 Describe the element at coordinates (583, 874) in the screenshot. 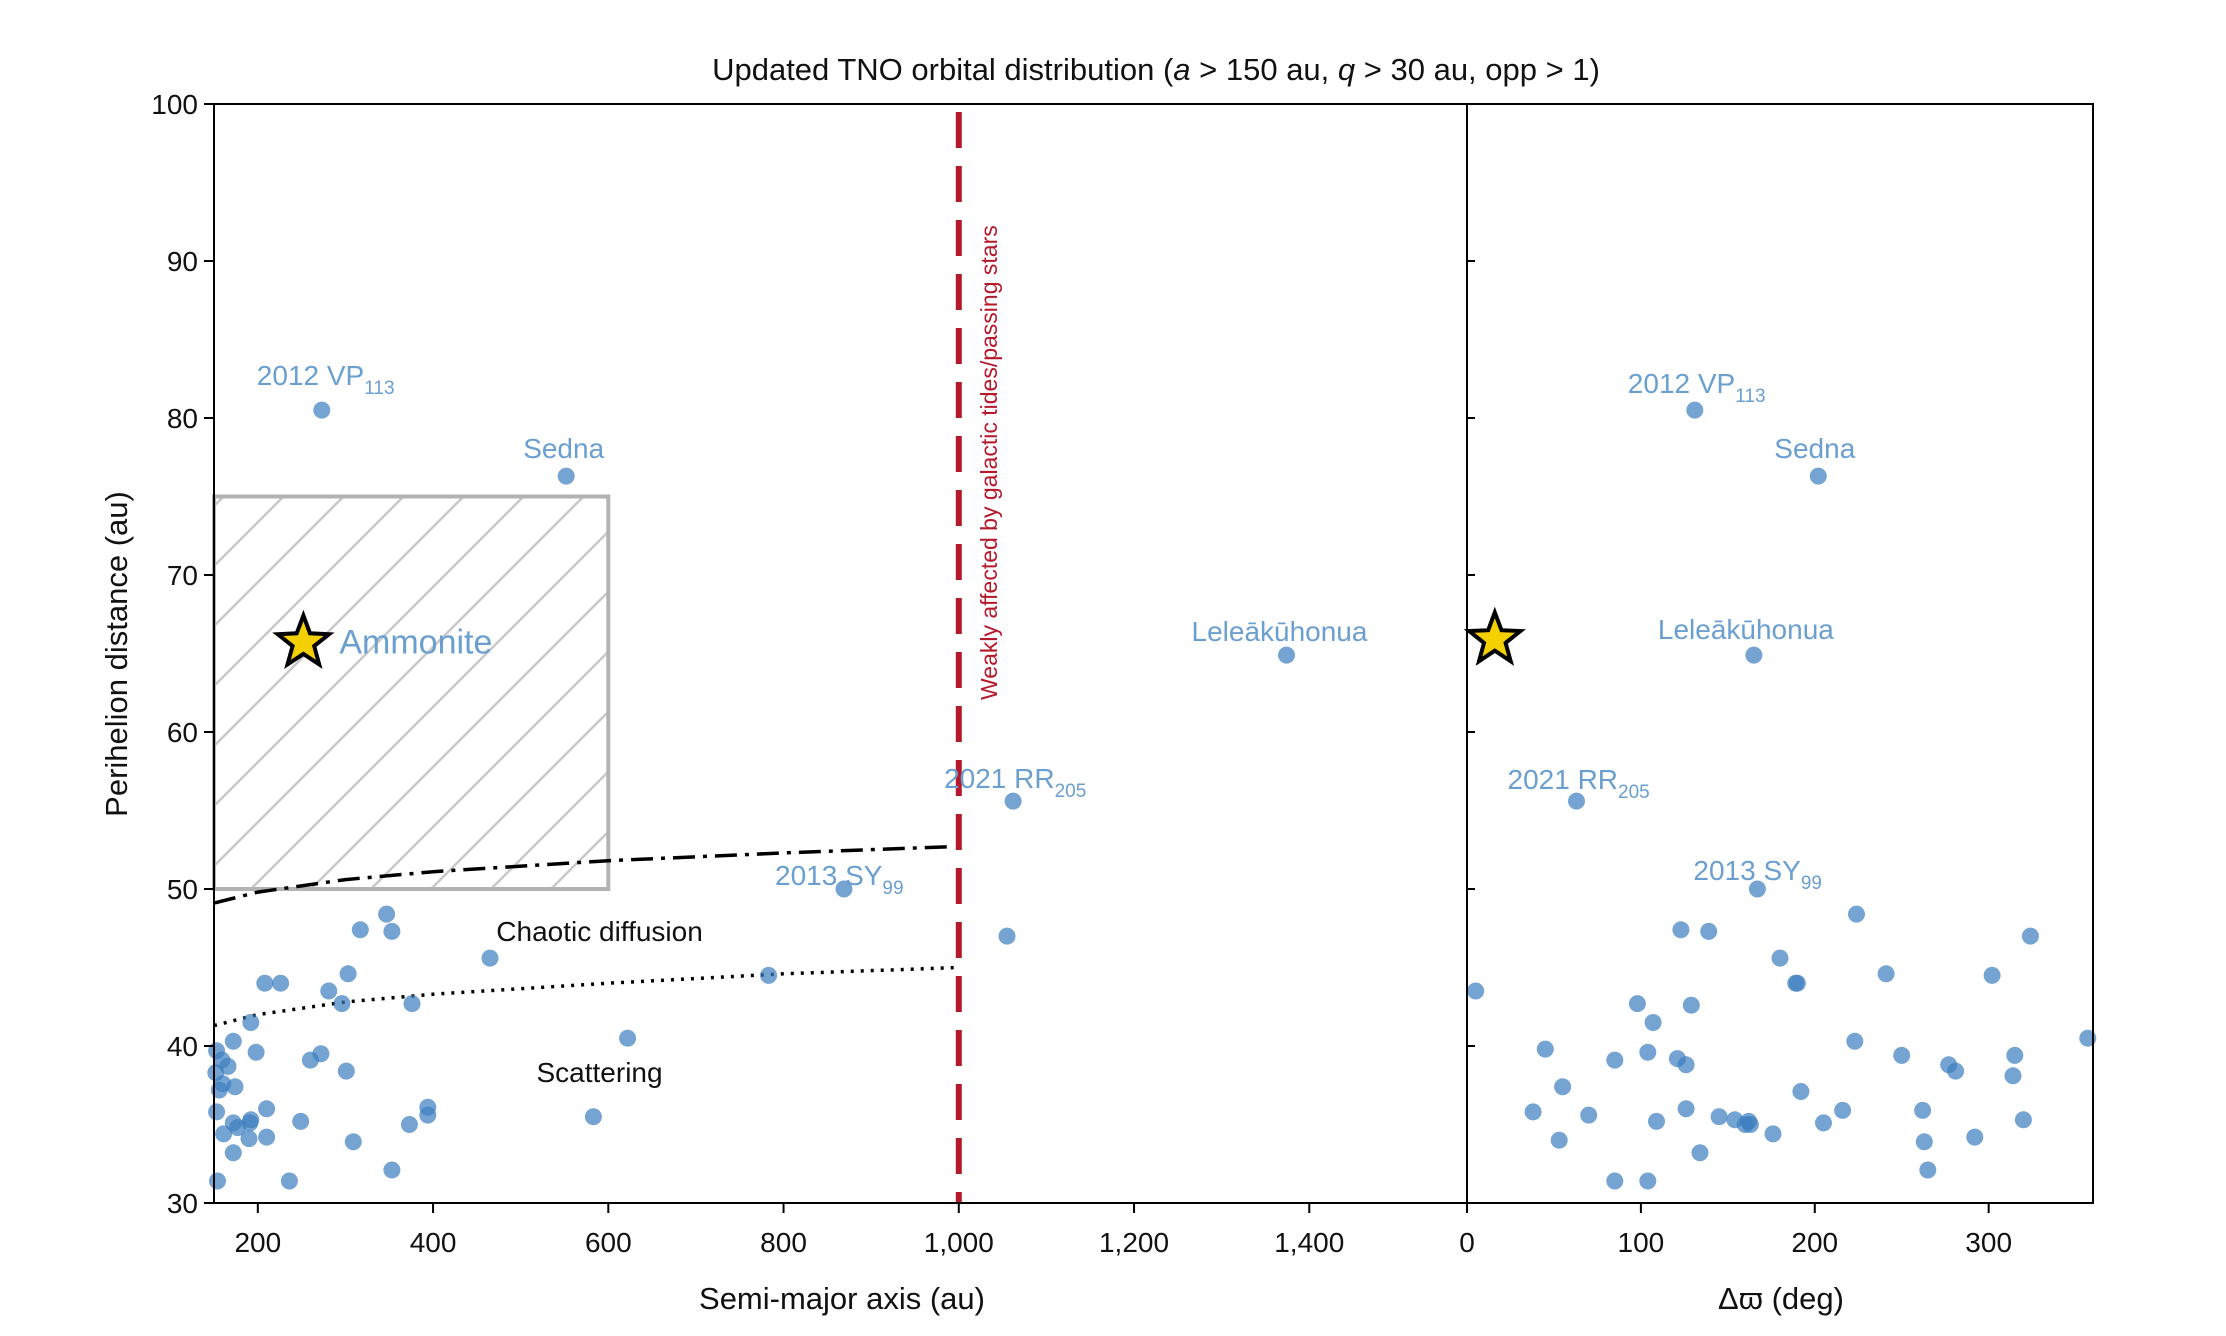

I see `chaotic-diffusion-boundary-curve` at that location.